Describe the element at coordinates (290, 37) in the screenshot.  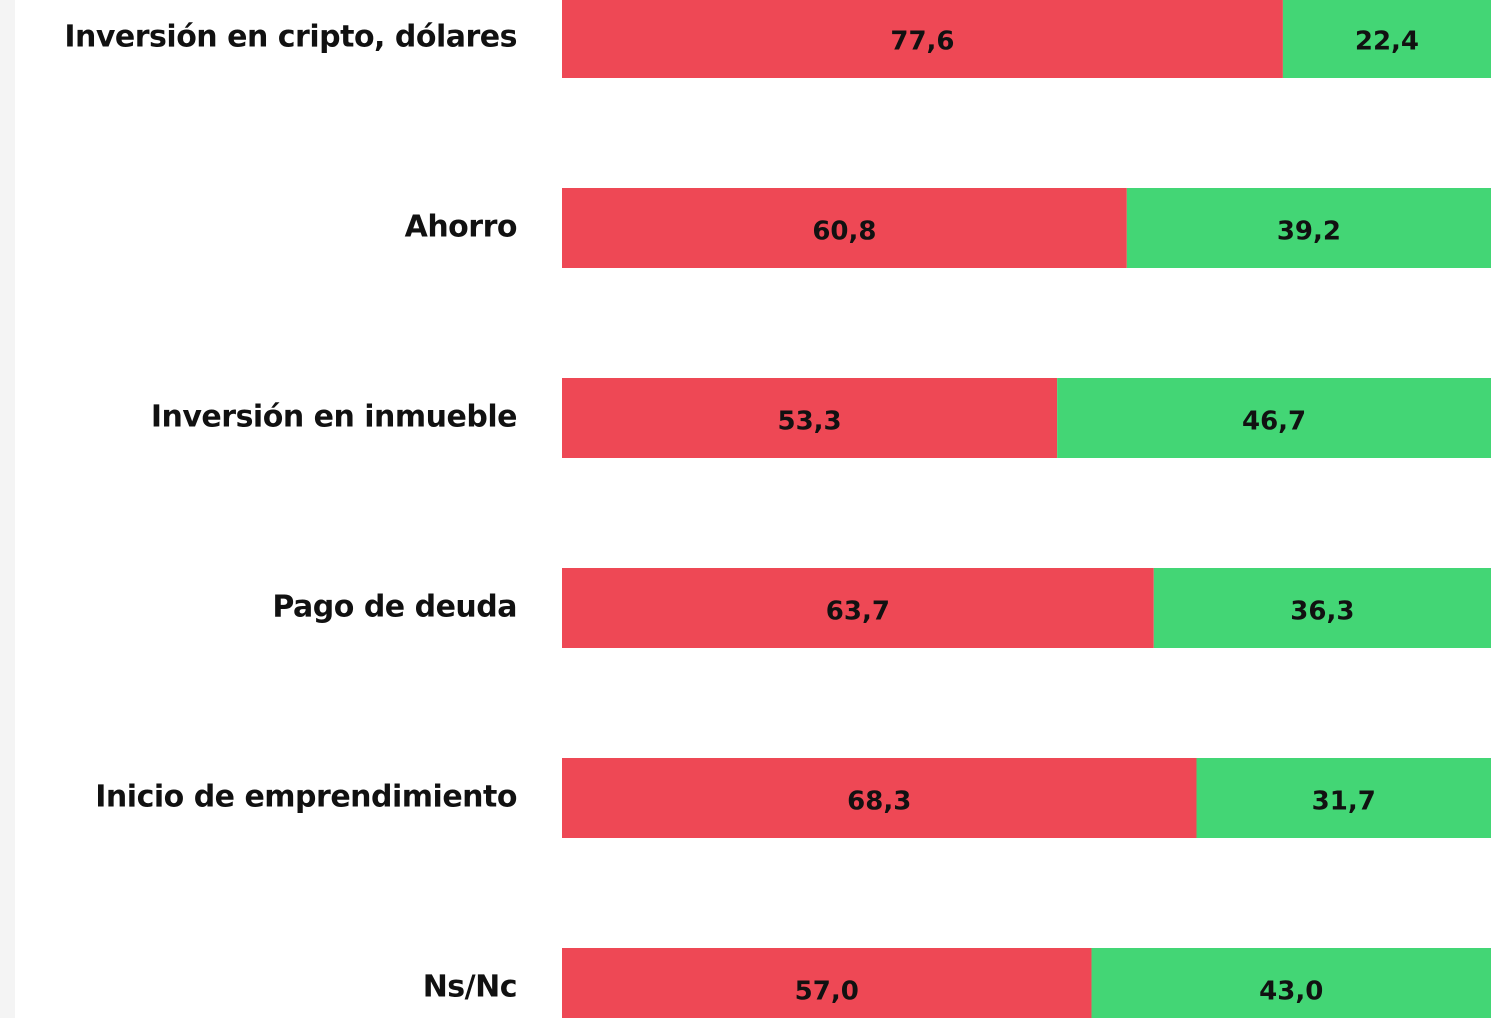
I see `category-label: Inversión en cripto, dólares` at that location.